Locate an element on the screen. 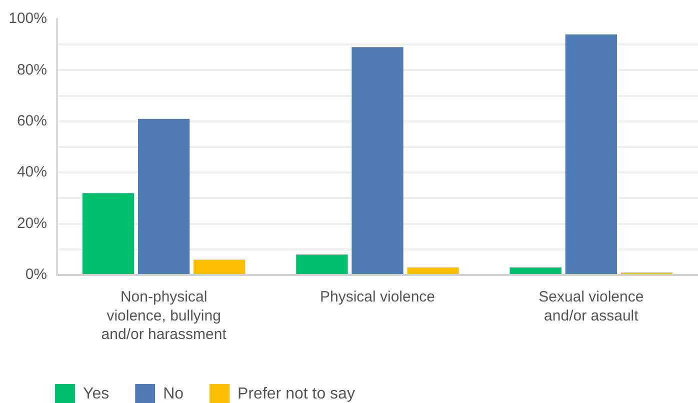 The image size is (698, 403). x-tick-label: Physical violence is located at coordinates (378, 297).